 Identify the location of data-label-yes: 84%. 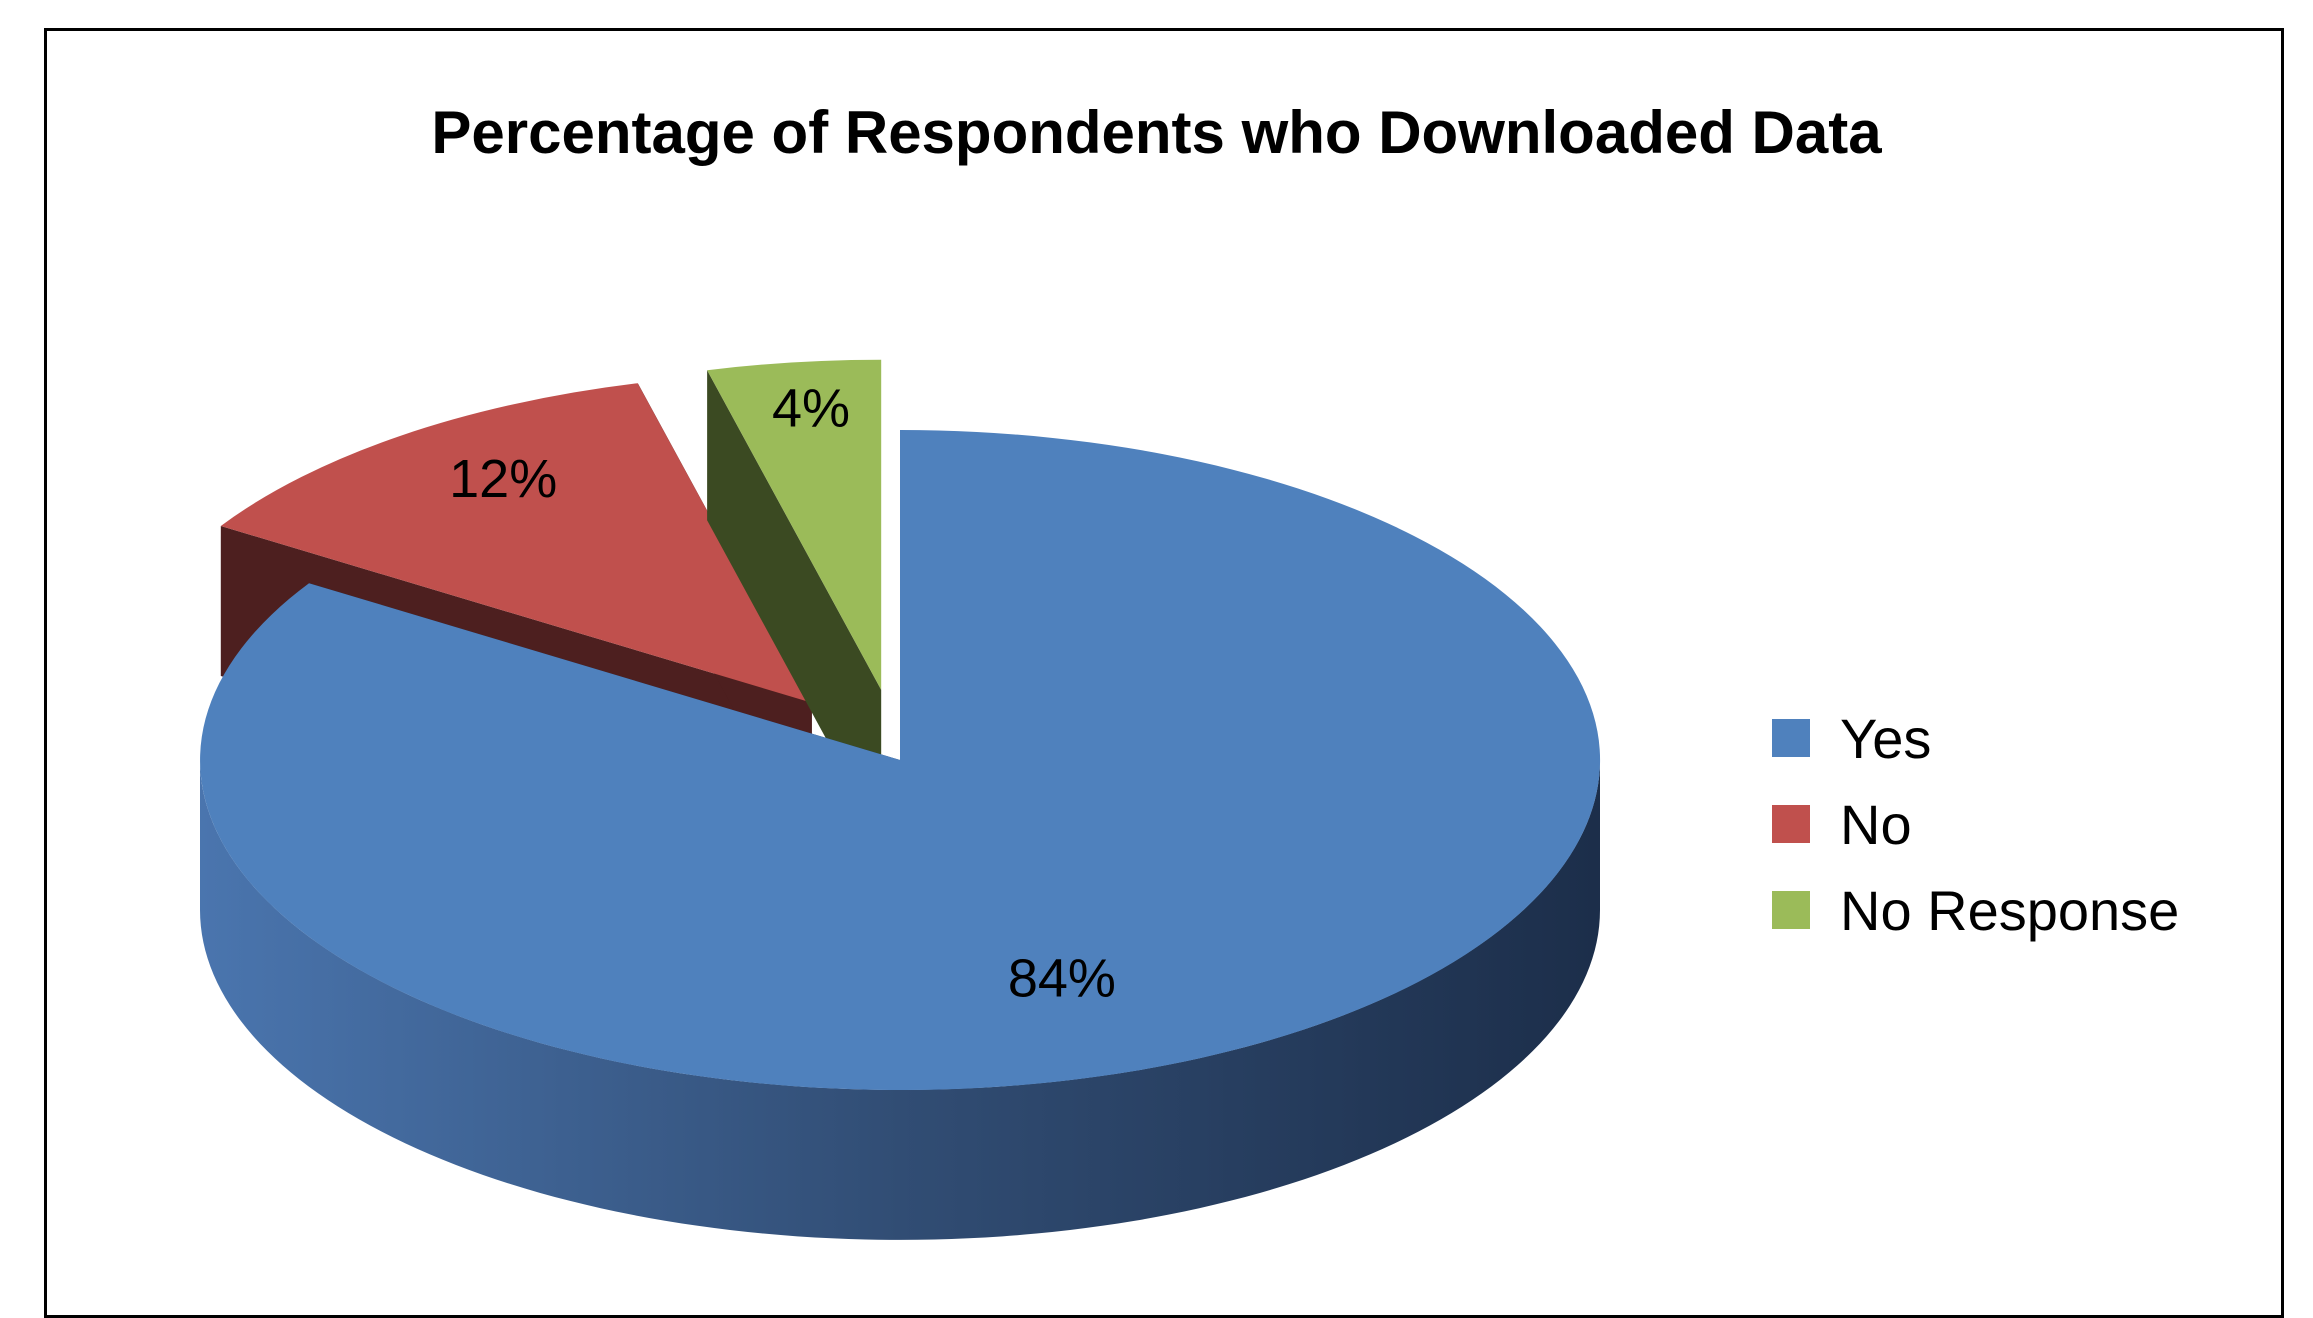
(1062, 978).